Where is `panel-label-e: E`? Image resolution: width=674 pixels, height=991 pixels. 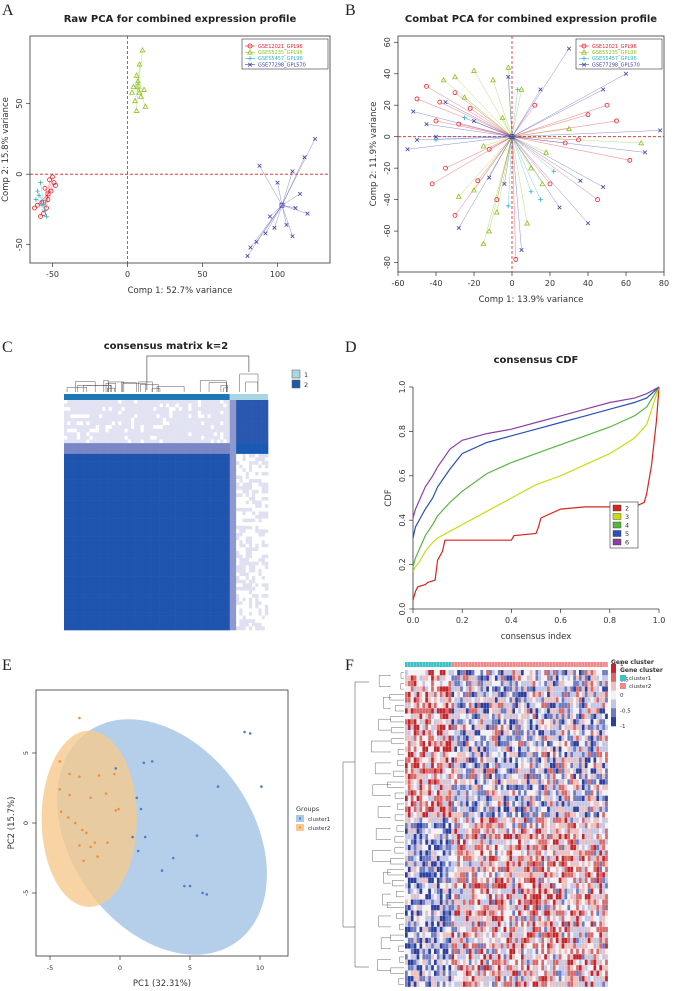
panel-label-e: E is located at coordinates (7, 665).